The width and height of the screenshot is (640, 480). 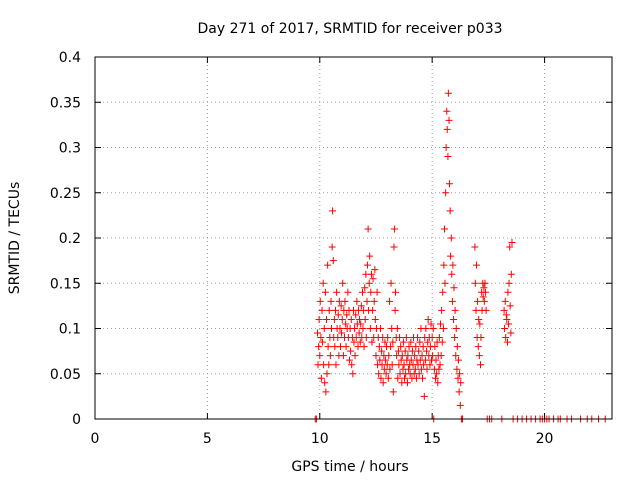 What do you see at coordinates (322, 439) in the screenshot?
I see `x-tick-labels: 0 5 10 15 20` at bounding box center [322, 439].